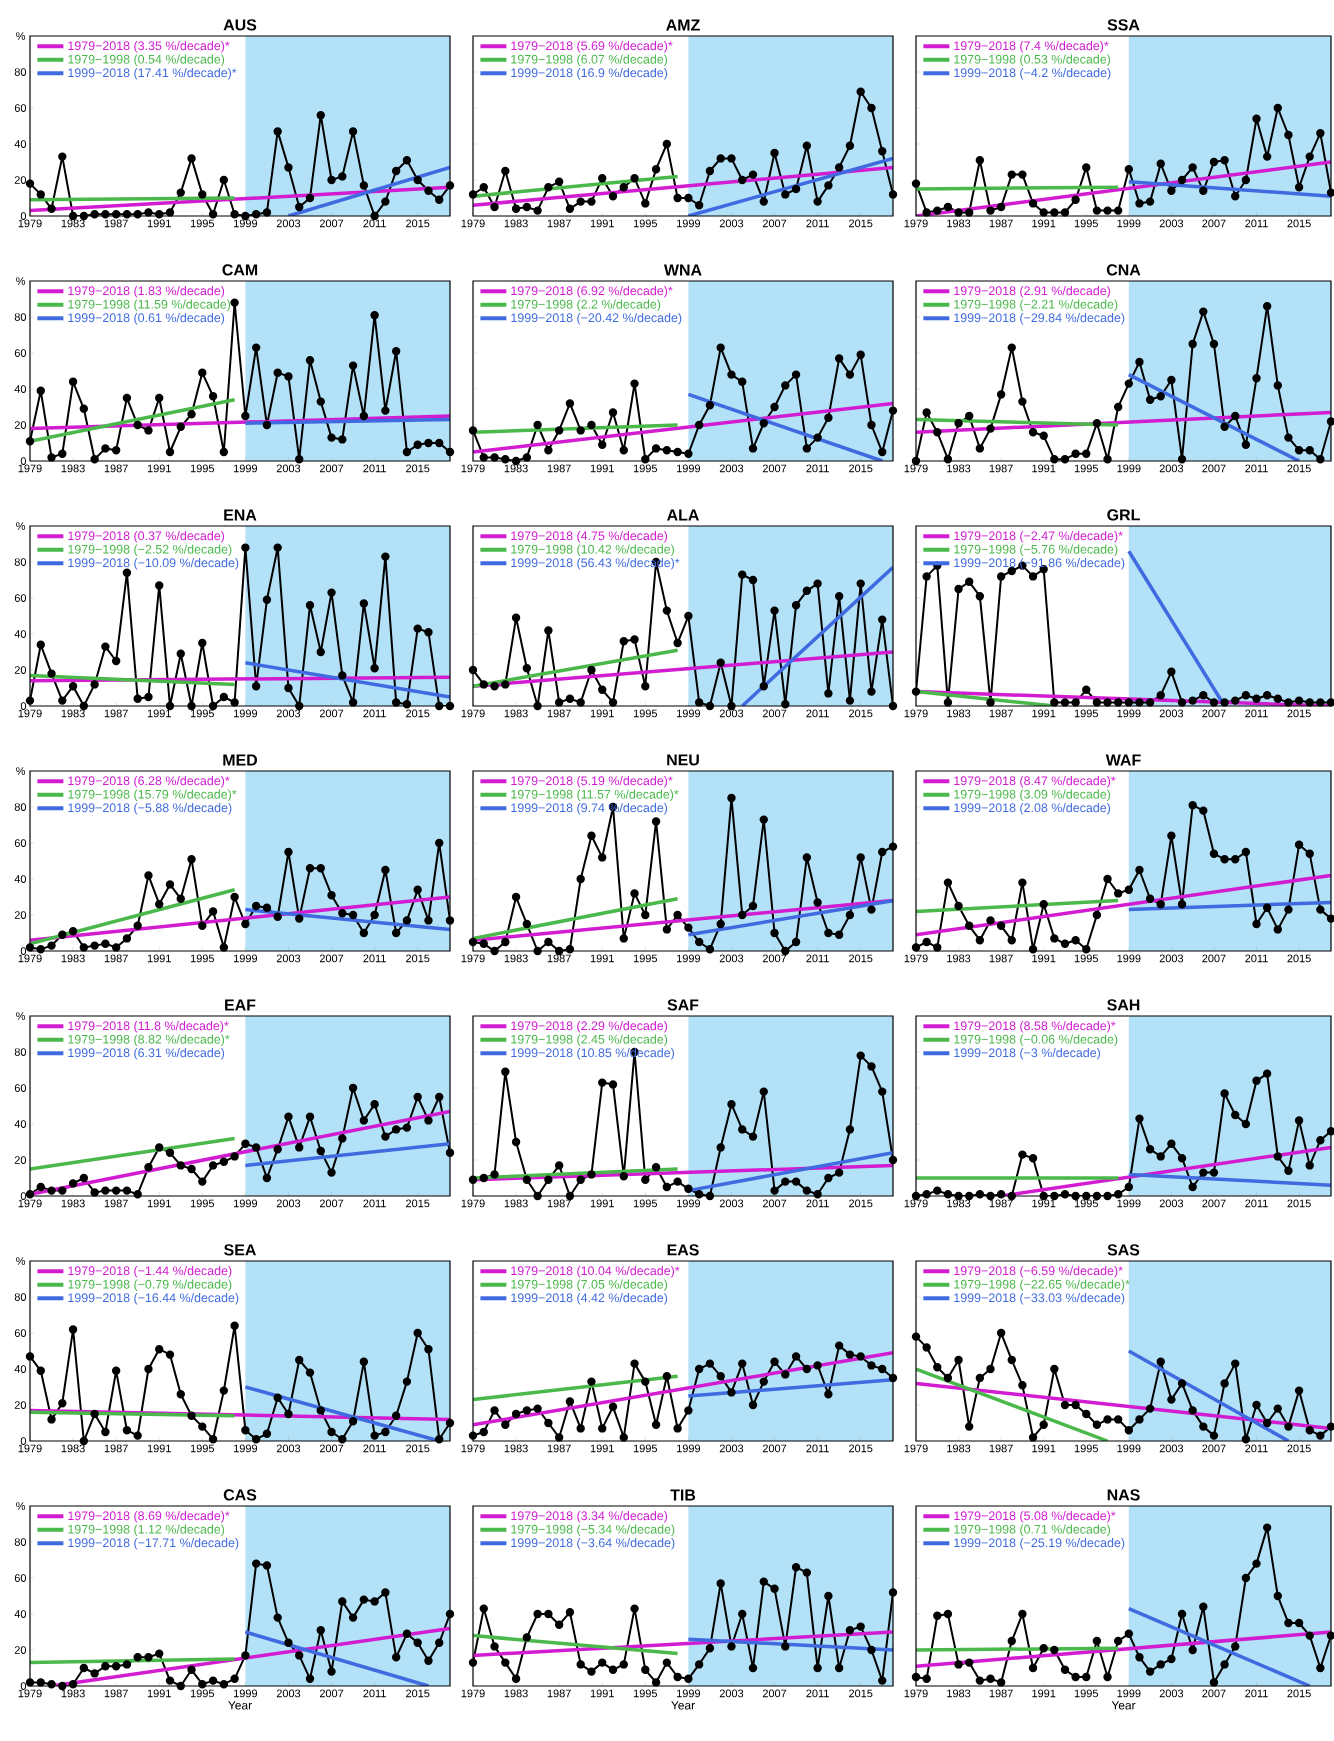 This screenshot has height=1741, width=1334. I want to click on y-axis-title: %, so click(20, 36).